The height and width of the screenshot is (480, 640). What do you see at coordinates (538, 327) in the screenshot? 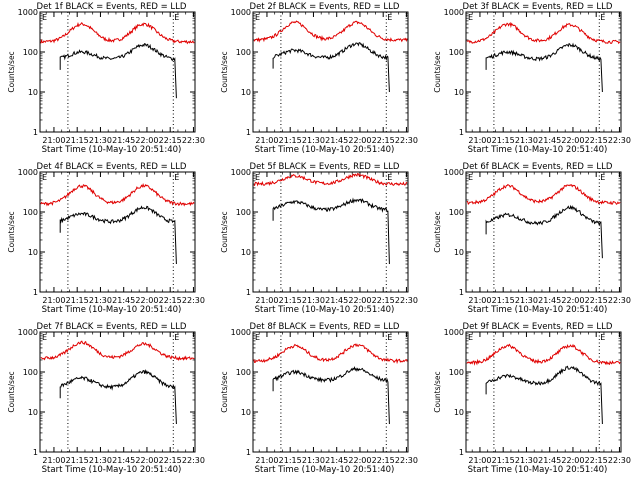
I see `panel-title: Det 9f BLACK = Events, RED = LLD` at bounding box center [538, 327].